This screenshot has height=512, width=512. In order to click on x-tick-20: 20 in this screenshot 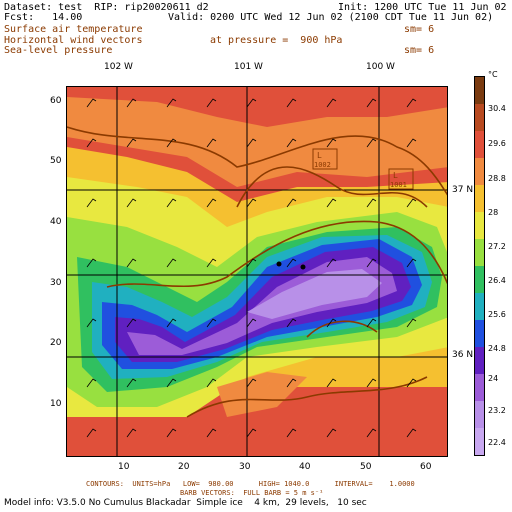, I will do `click(184, 467)`.